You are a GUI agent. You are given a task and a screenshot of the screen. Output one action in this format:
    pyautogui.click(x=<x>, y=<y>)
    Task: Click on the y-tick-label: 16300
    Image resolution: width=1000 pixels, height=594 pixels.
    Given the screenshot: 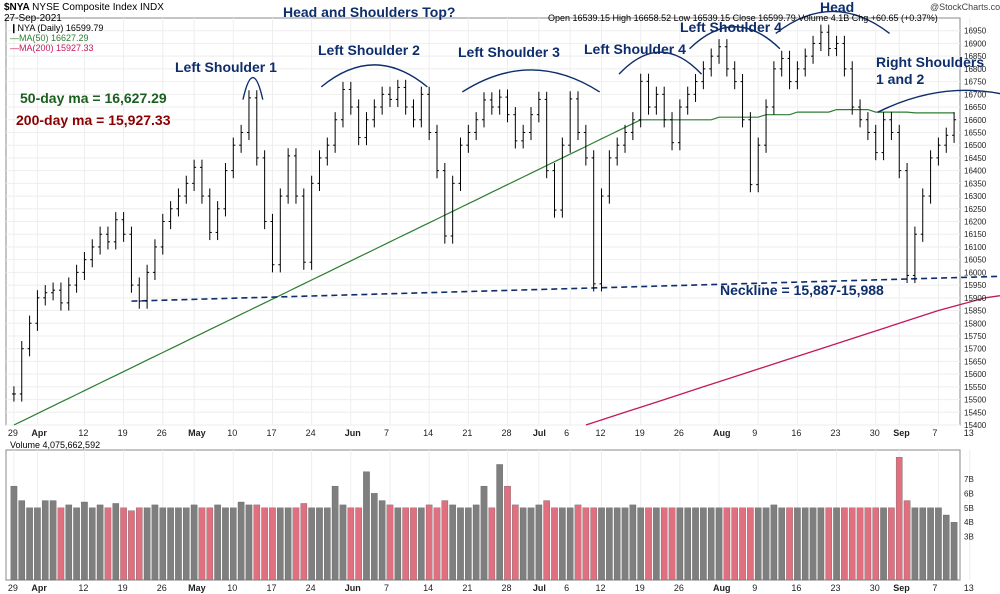 What is the action you would take?
    pyautogui.click(x=975, y=196)
    